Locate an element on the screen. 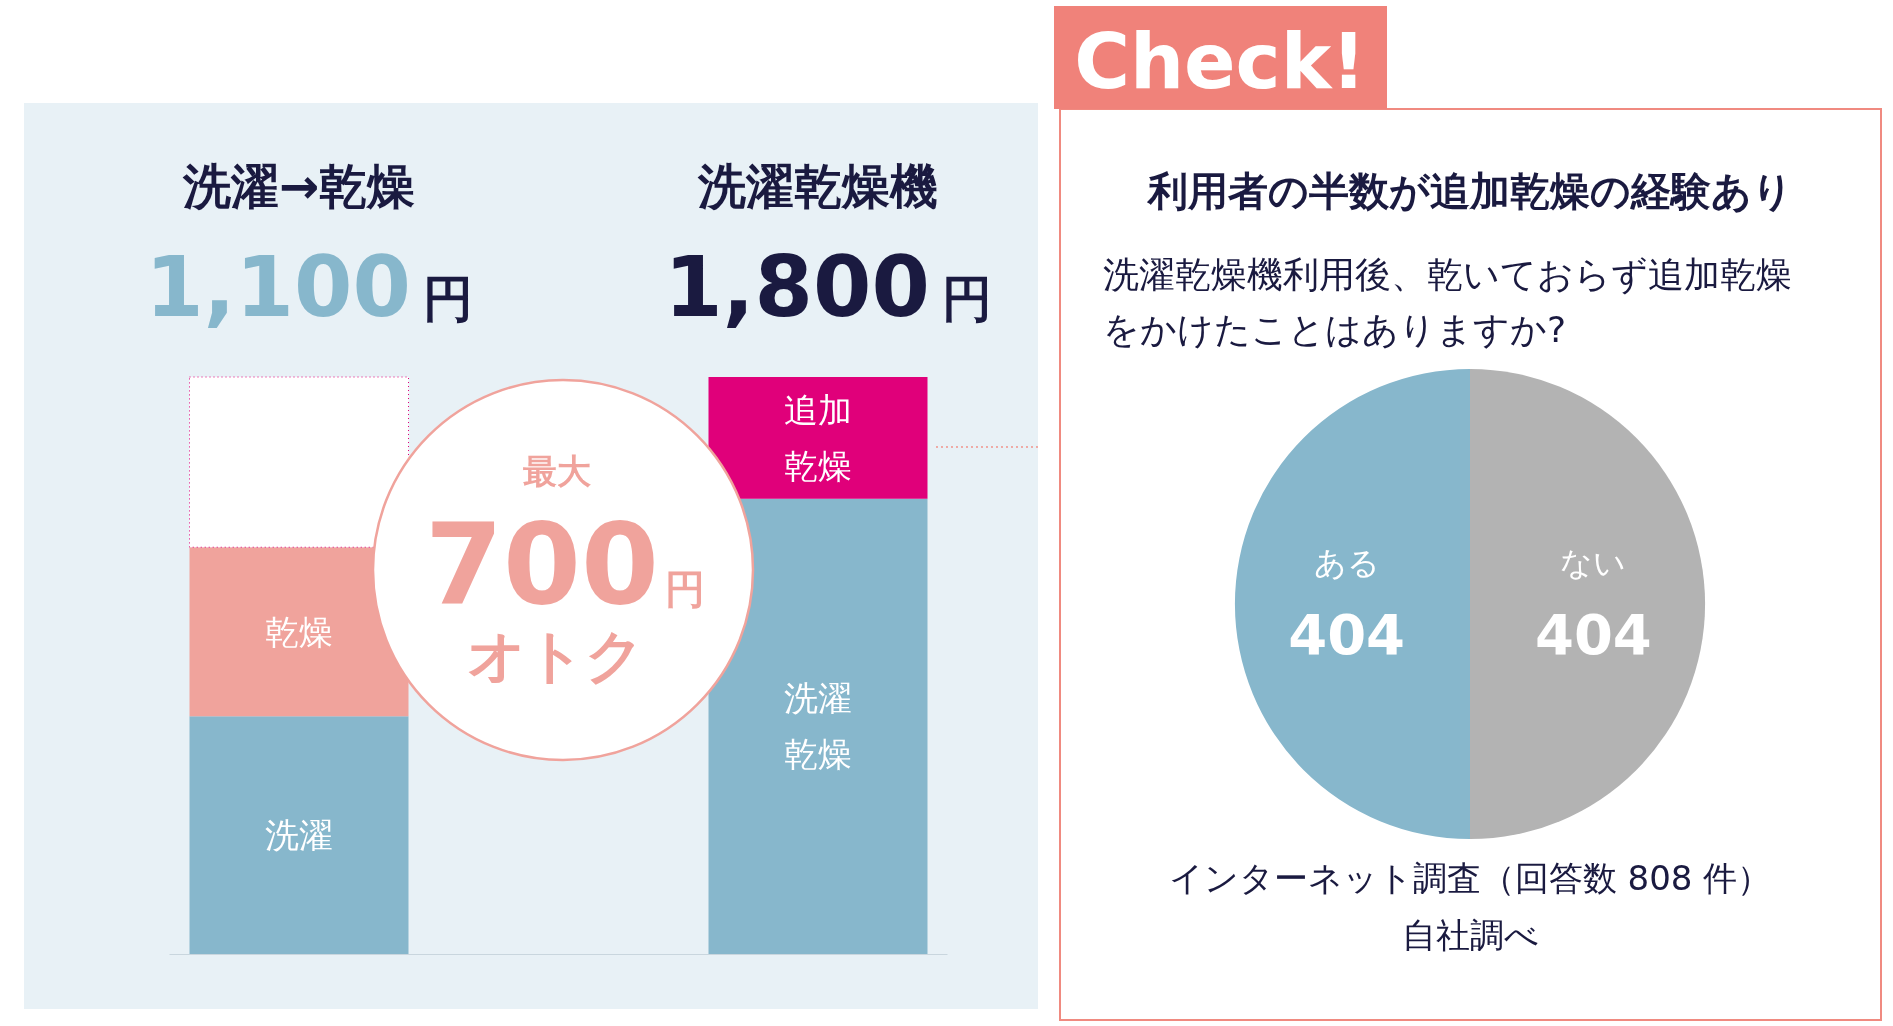 The width and height of the screenshot is (1893, 1026). series-label: 洗濯 is located at coordinates (299, 835).